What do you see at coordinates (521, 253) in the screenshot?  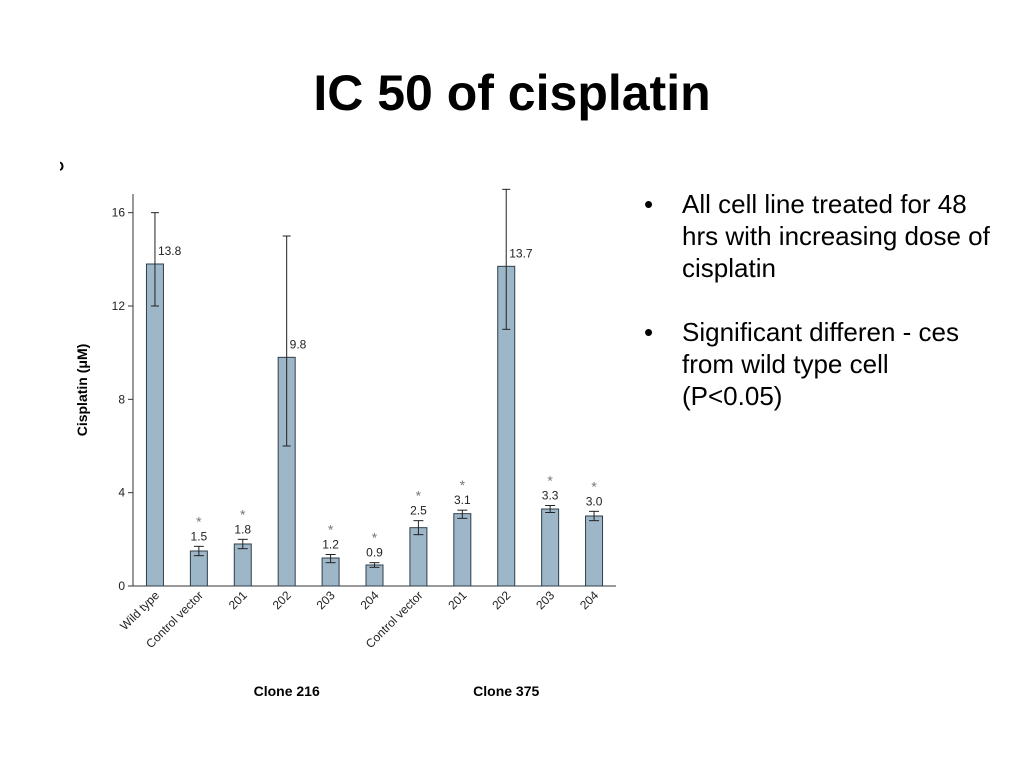 I see `data-label: 13.7` at bounding box center [521, 253].